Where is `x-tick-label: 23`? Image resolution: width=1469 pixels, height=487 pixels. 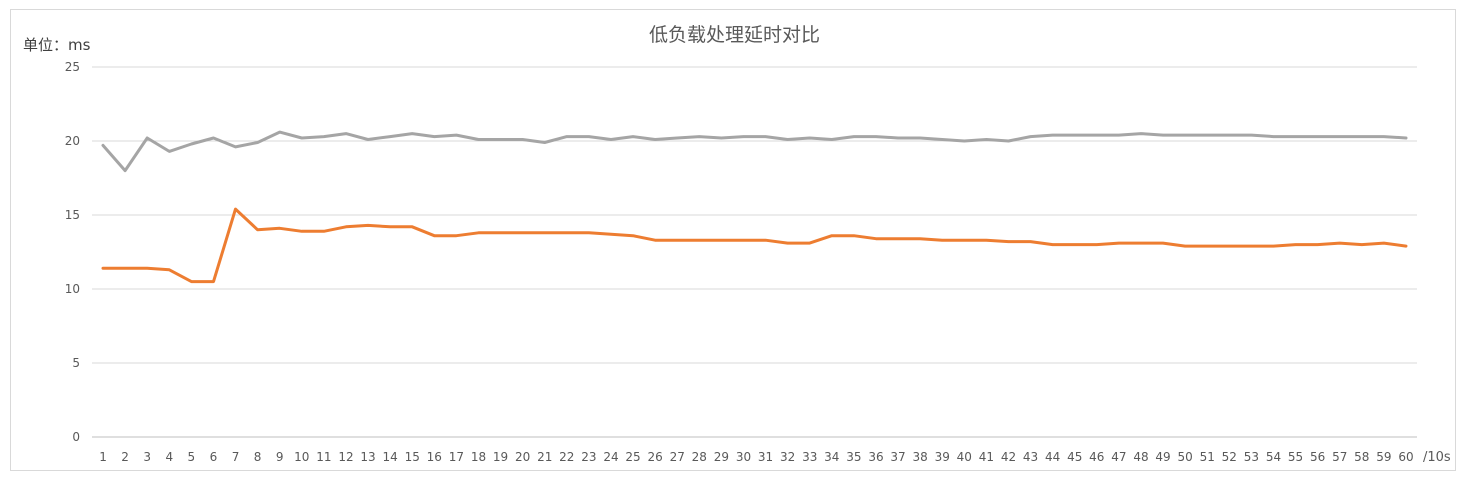 x-tick-label: 23 is located at coordinates (588, 457).